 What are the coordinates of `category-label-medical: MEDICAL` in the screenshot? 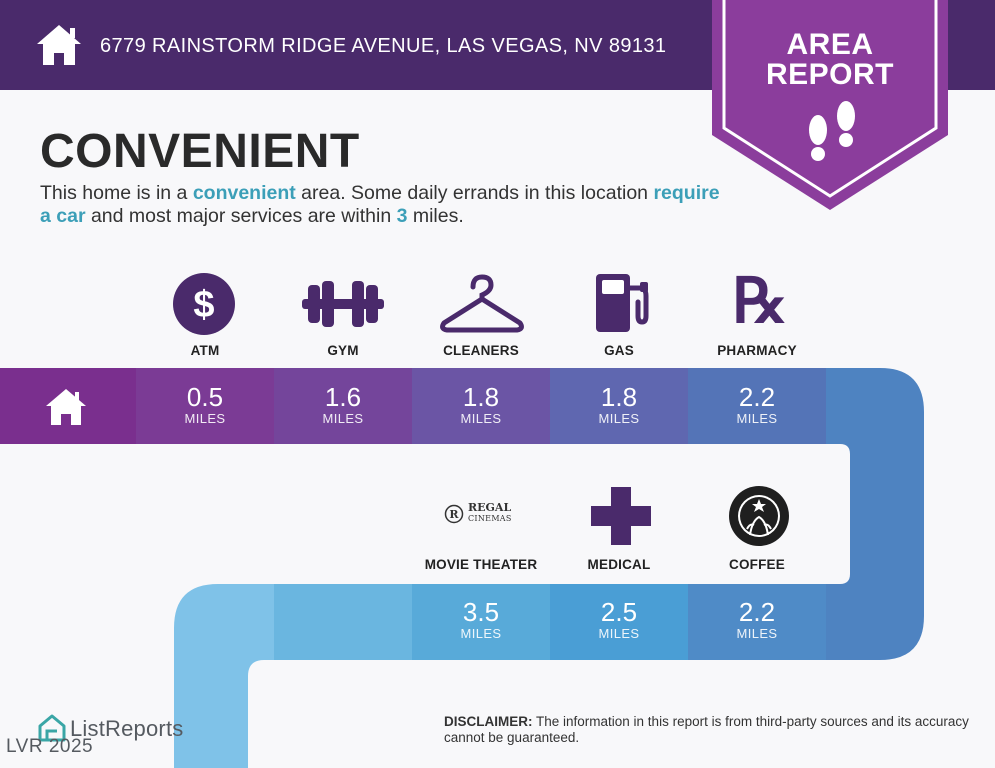 It's located at (619, 564).